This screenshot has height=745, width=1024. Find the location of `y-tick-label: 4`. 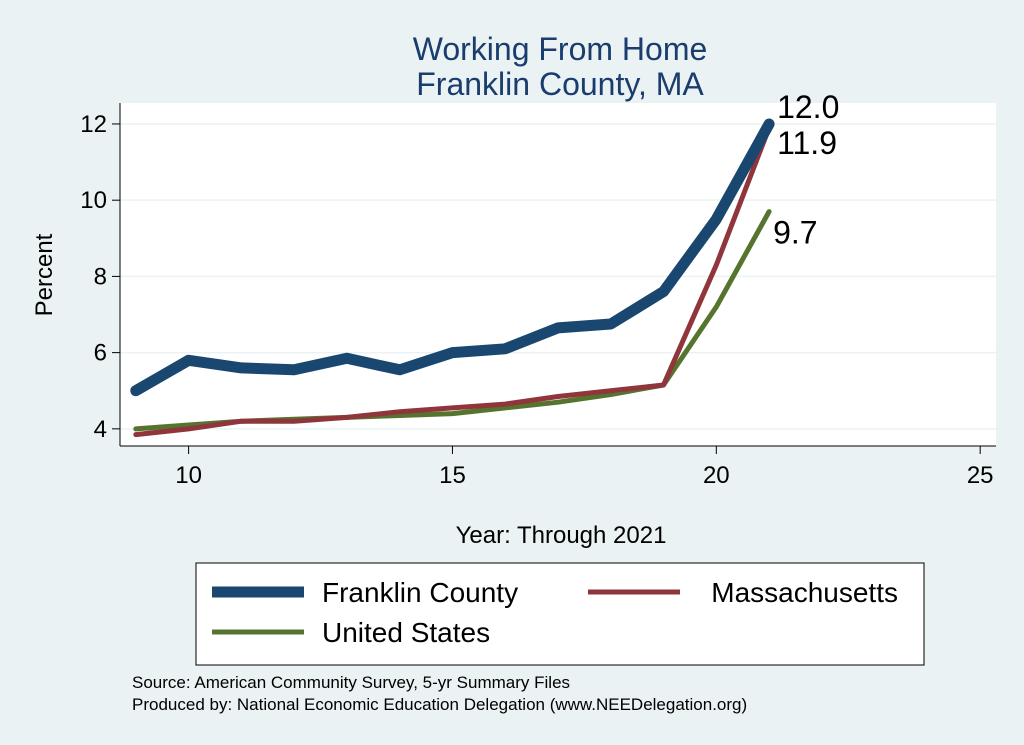

y-tick-label: 4 is located at coordinates (100, 429).